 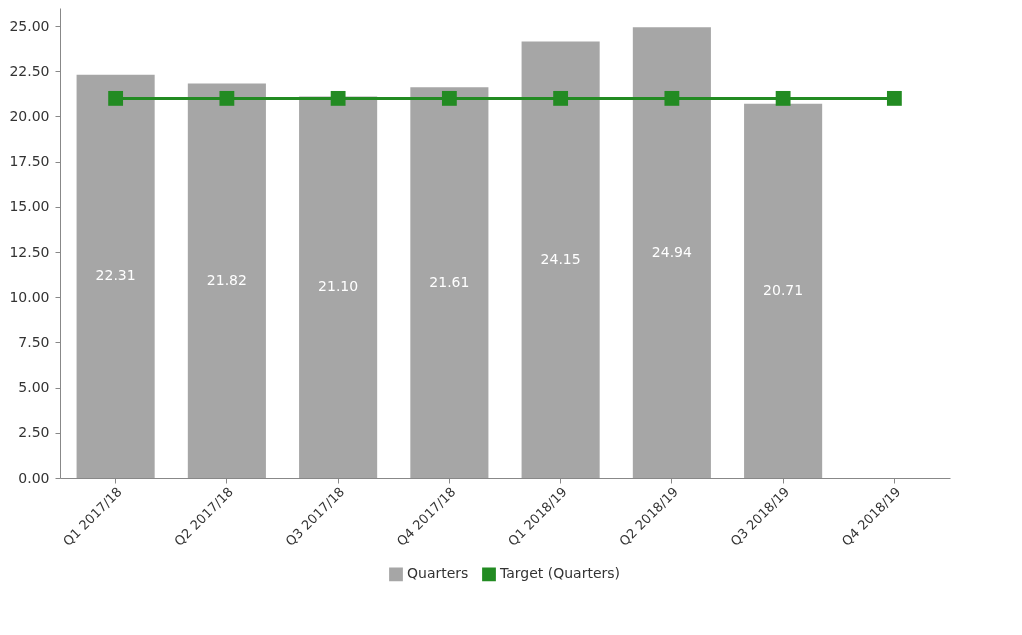 What do you see at coordinates (560, 573) in the screenshot?
I see `legend-label: Target (Quarters)` at bounding box center [560, 573].